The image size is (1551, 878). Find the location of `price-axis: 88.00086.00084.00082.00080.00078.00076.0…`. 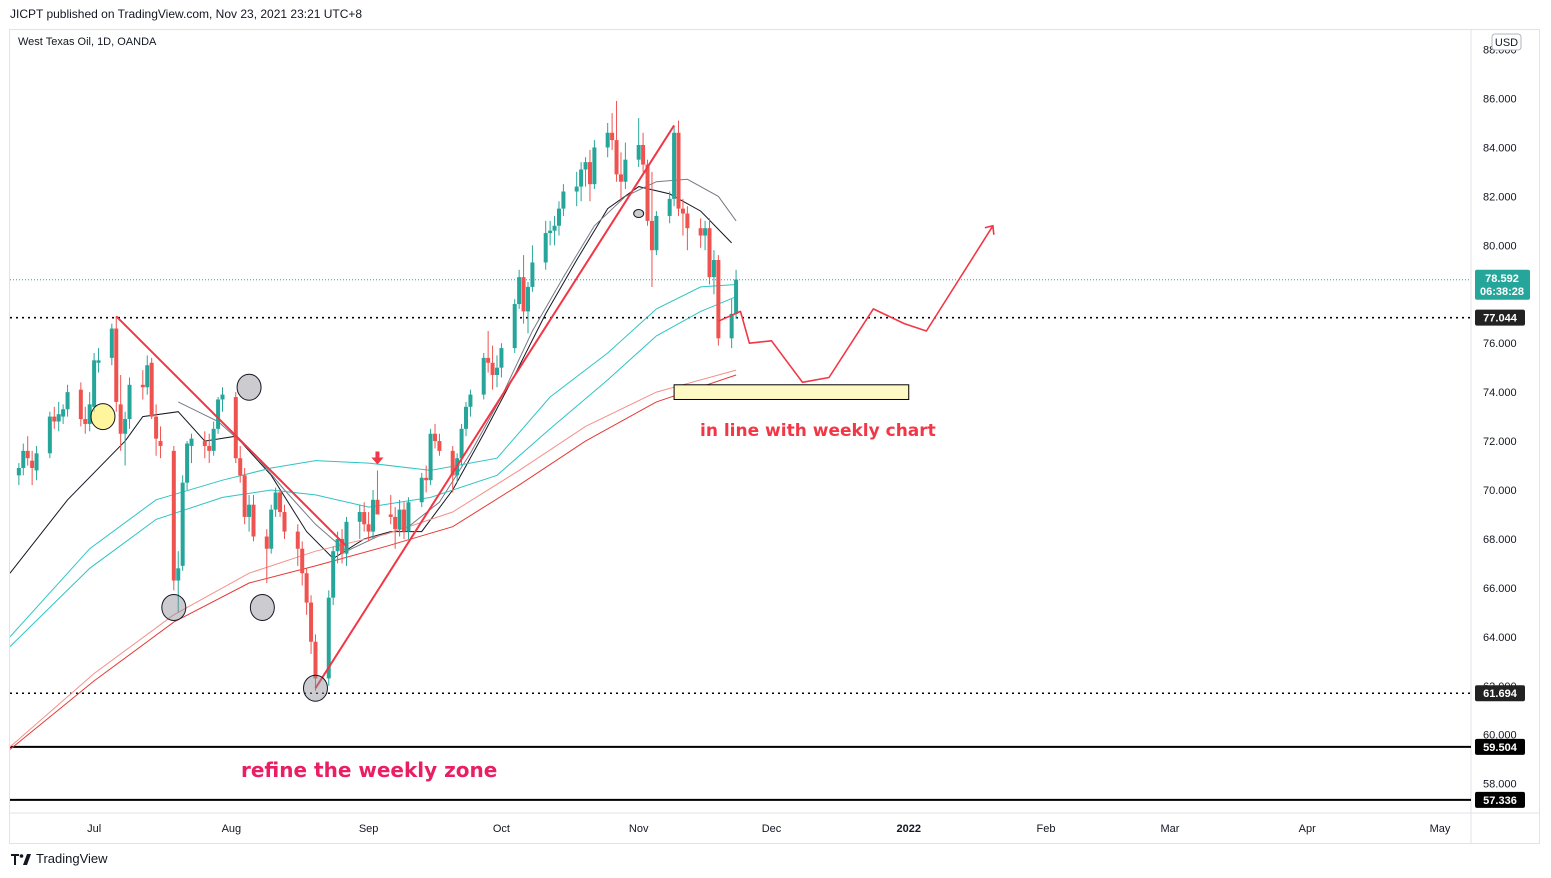

price-axis: 88.00086.00084.00082.00080.00078.00076.0… is located at coordinates (1500, 418).